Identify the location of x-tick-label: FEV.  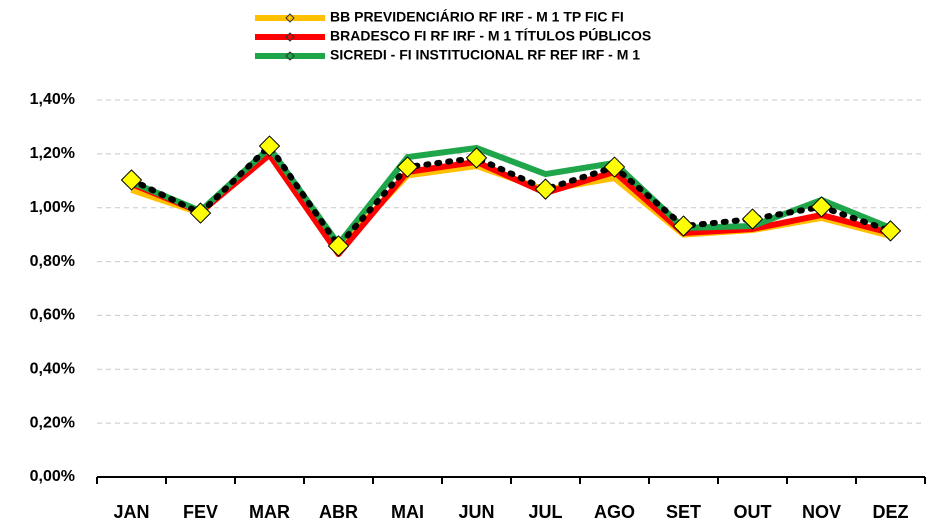
(200, 512).